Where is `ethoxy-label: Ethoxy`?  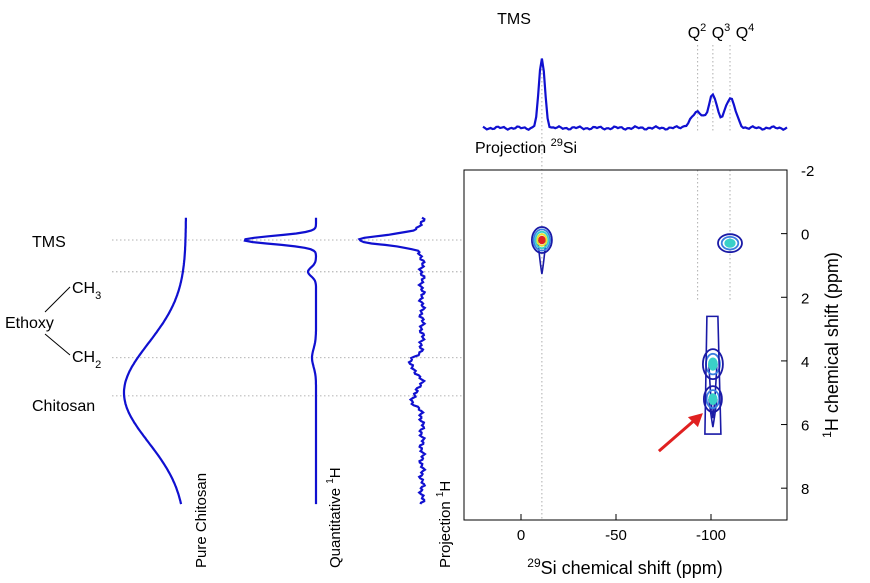
ethoxy-label: Ethoxy is located at coordinates (29, 323).